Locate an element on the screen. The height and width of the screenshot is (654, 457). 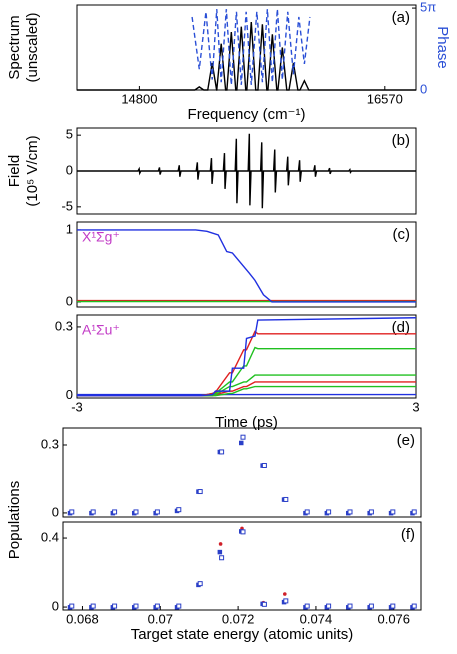
panel-label: (c) is located at coordinates (402, 234).